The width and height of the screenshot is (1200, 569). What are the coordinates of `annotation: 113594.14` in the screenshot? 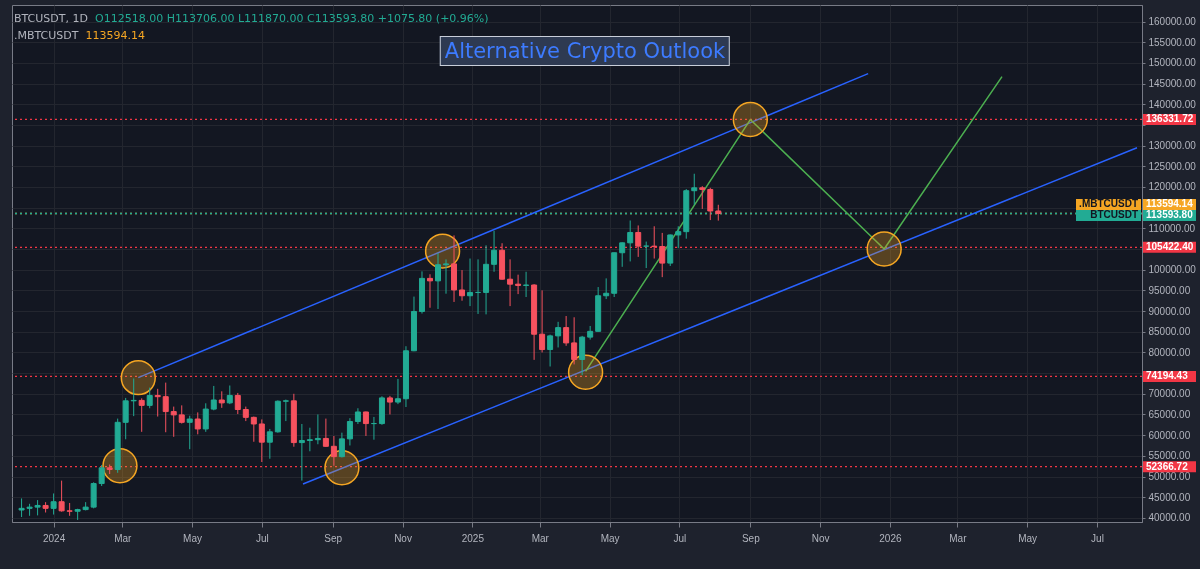 It's located at (115, 35).